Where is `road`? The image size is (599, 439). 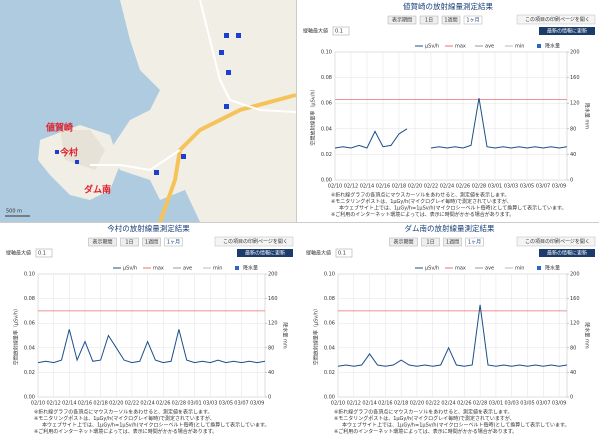 road is located at coordinates (227, 158).